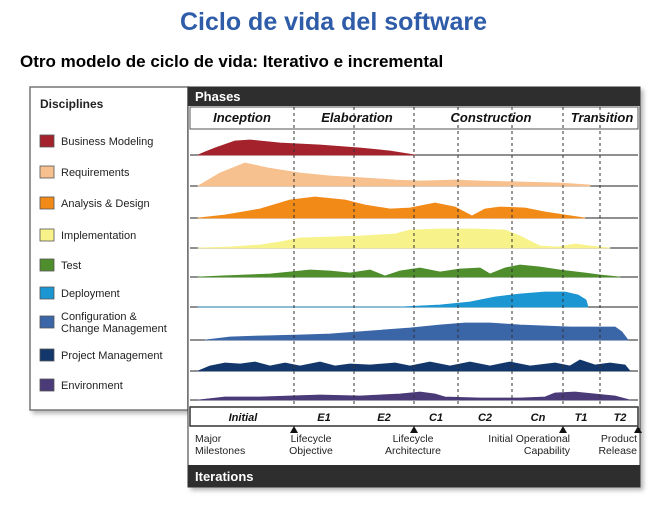 This screenshot has height=506, width=667. What do you see at coordinates (428, 418) in the screenshot?
I see `iteration-labels: Initial E1 E2 C1 C2 Cn T1 T2` at bounding box center [428, 418].